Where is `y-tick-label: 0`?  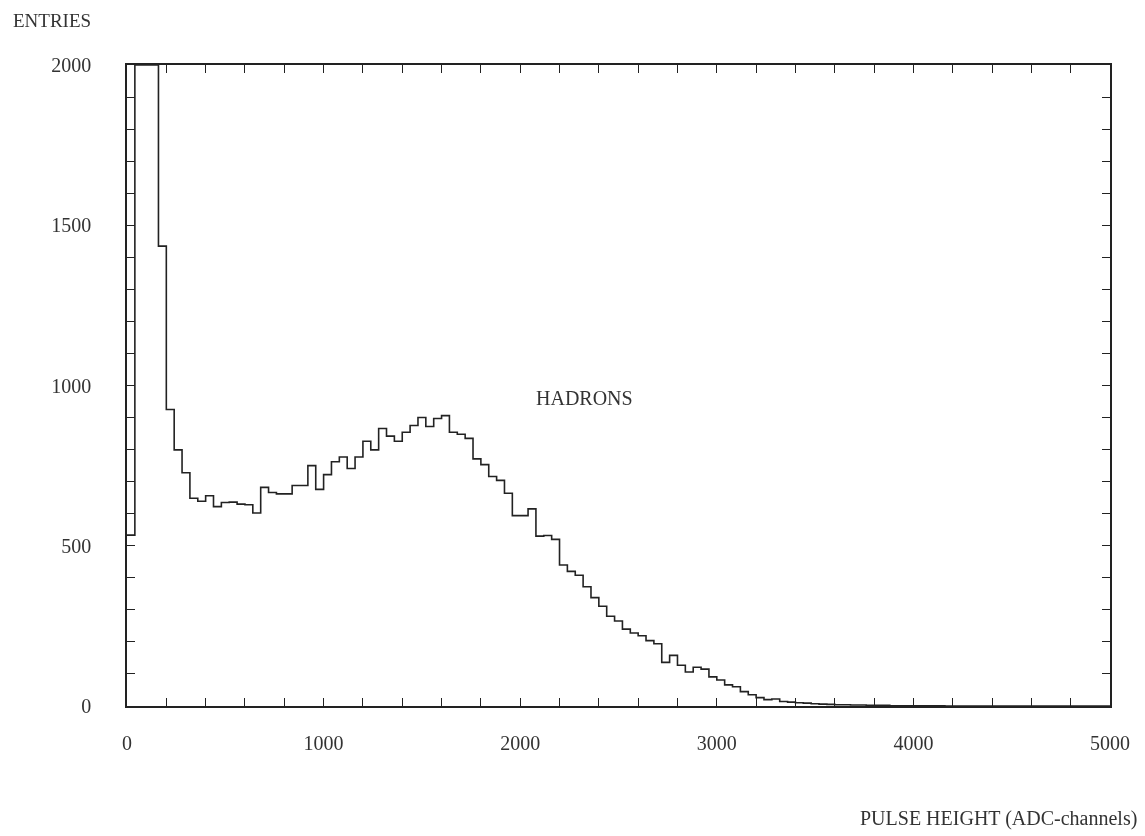
y-tick-label: 0 is located at coordinates (86, 706).